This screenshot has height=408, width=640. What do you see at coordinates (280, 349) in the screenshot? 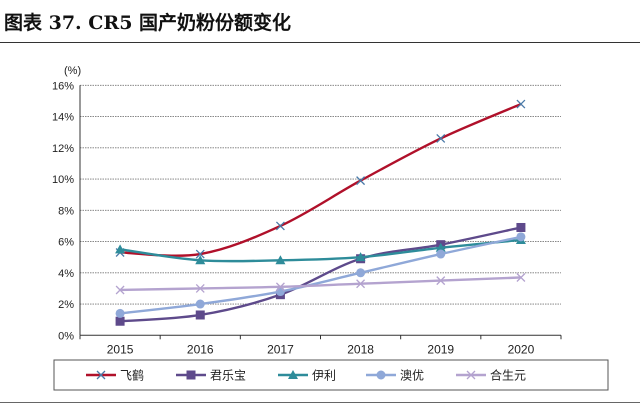
I see `x-tick-label: 2017` at bounding box center [280, 349].